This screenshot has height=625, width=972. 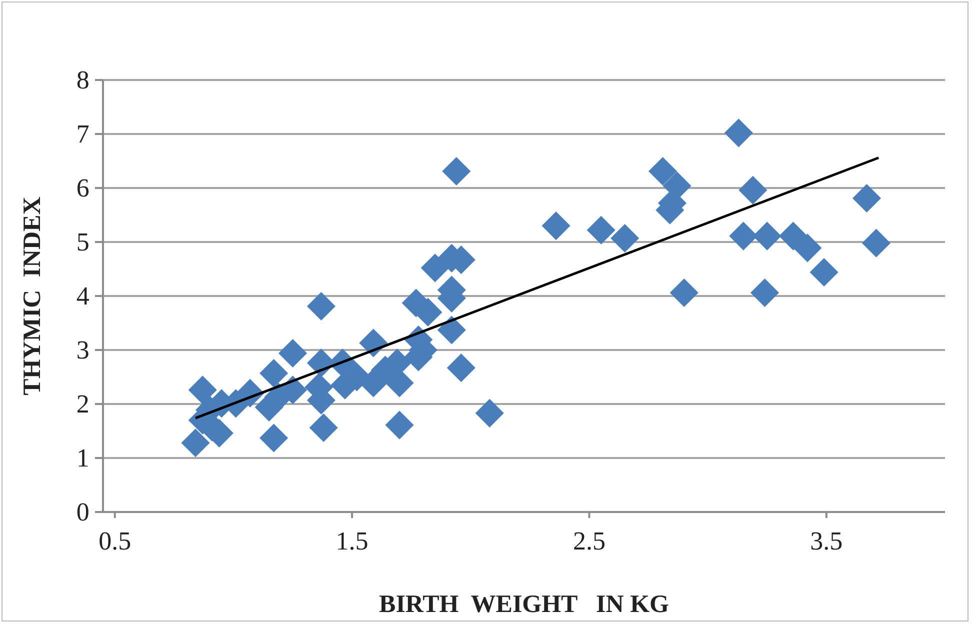 I want to click on x-tick-label: 1.5, so click(x=352, y=541).